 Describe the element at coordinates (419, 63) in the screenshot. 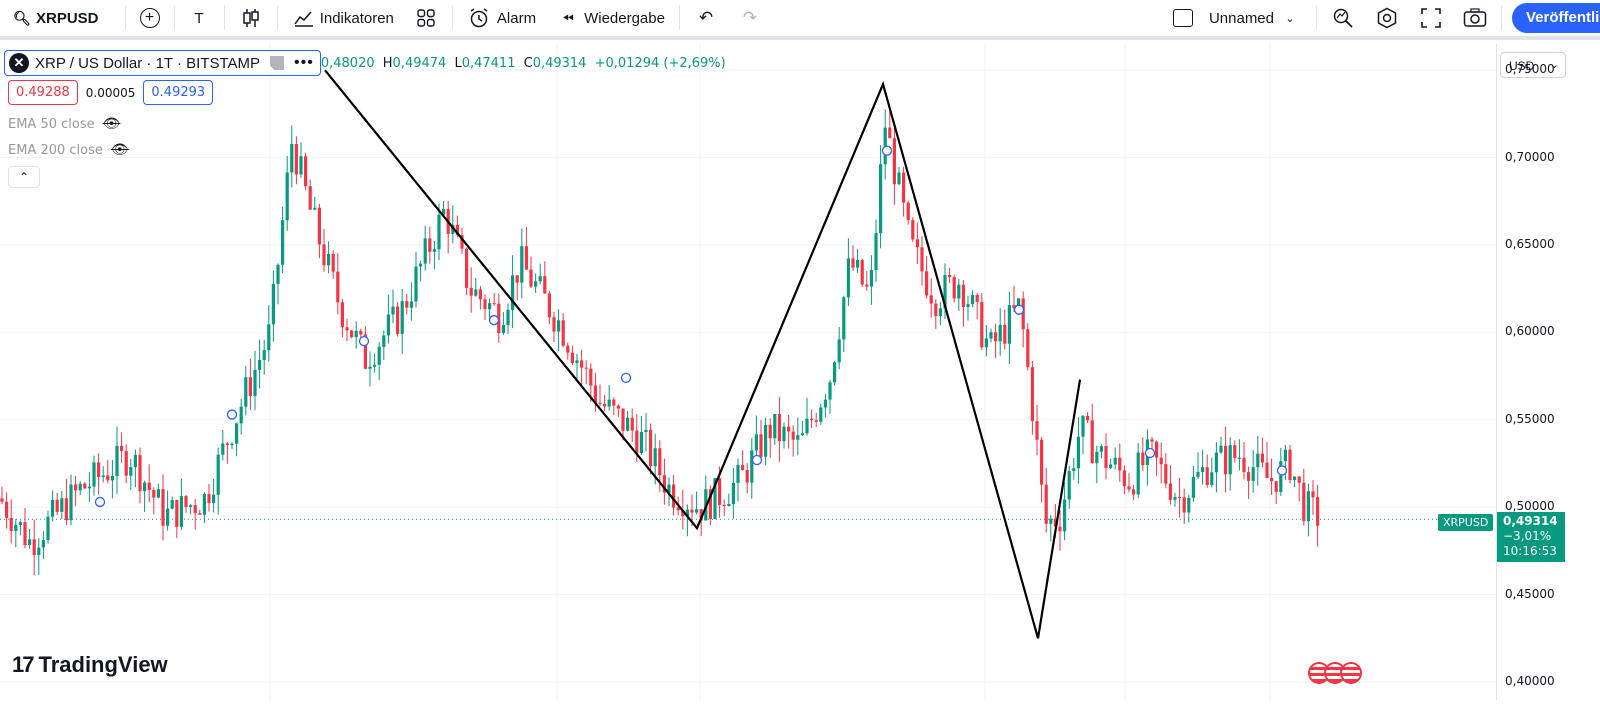

I see `ohlc-high: 0,49474` at that location.